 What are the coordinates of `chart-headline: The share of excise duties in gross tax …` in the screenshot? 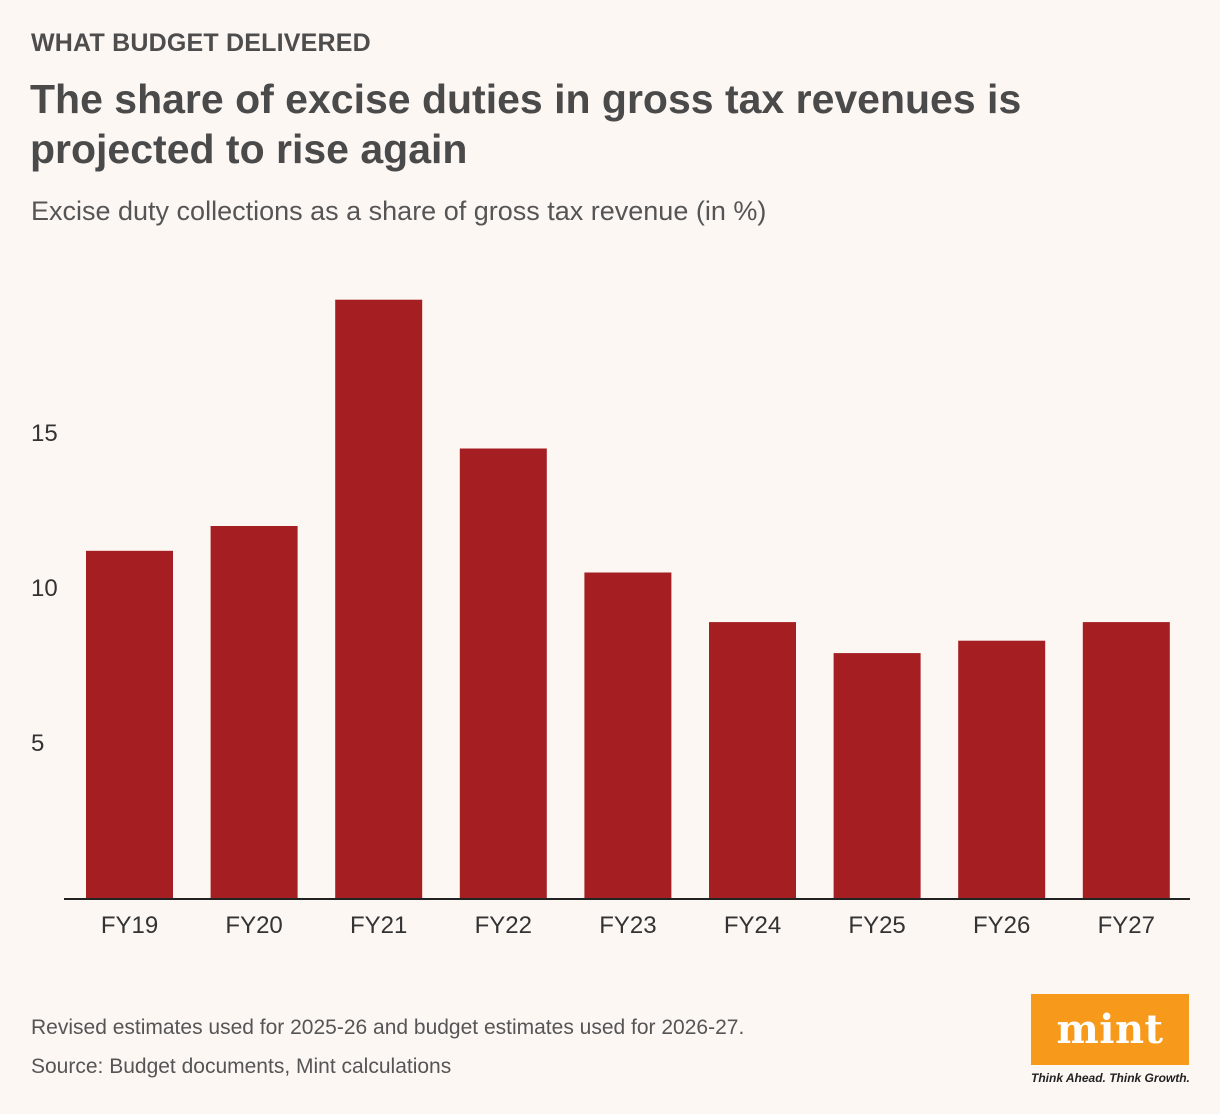 It's located at (526, 124).